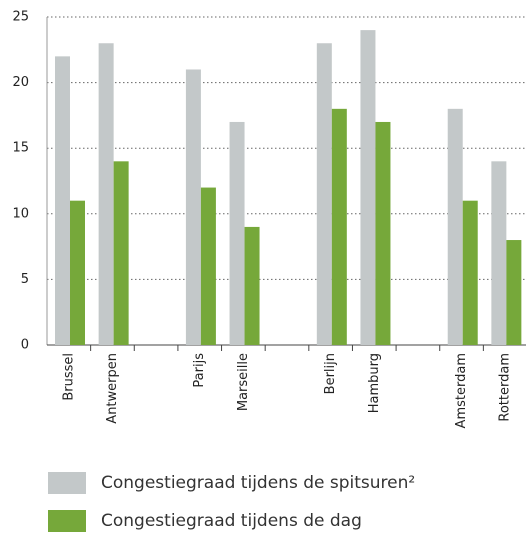 This screenshot has width=526, height=533. Describe the element at coordinates (20, 148) in the screenshot. I see `y-tick-label: 15` at that location.